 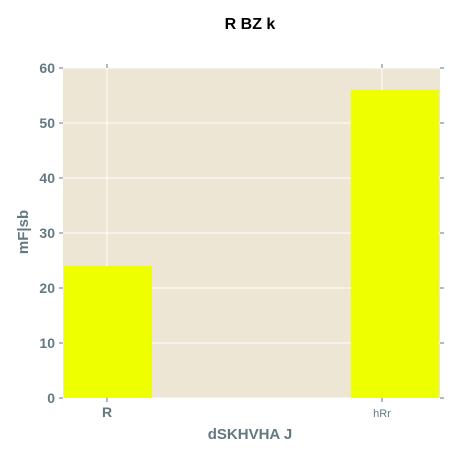 I want to click on bar-R, so click(x=108, y=332).